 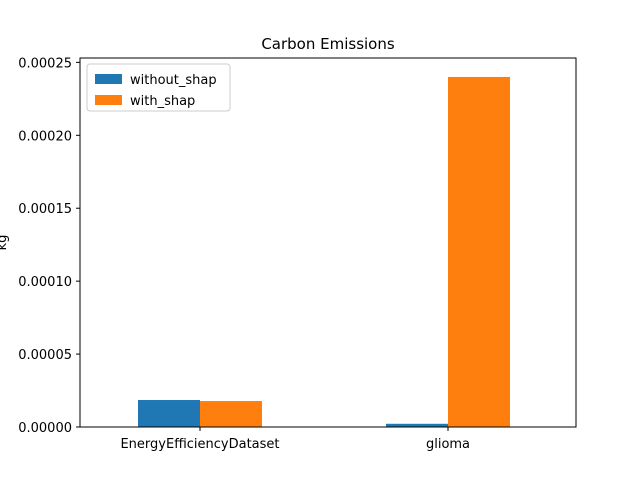 I want to click on y-tick-label: 0.00010, so click(x=45, y=282).